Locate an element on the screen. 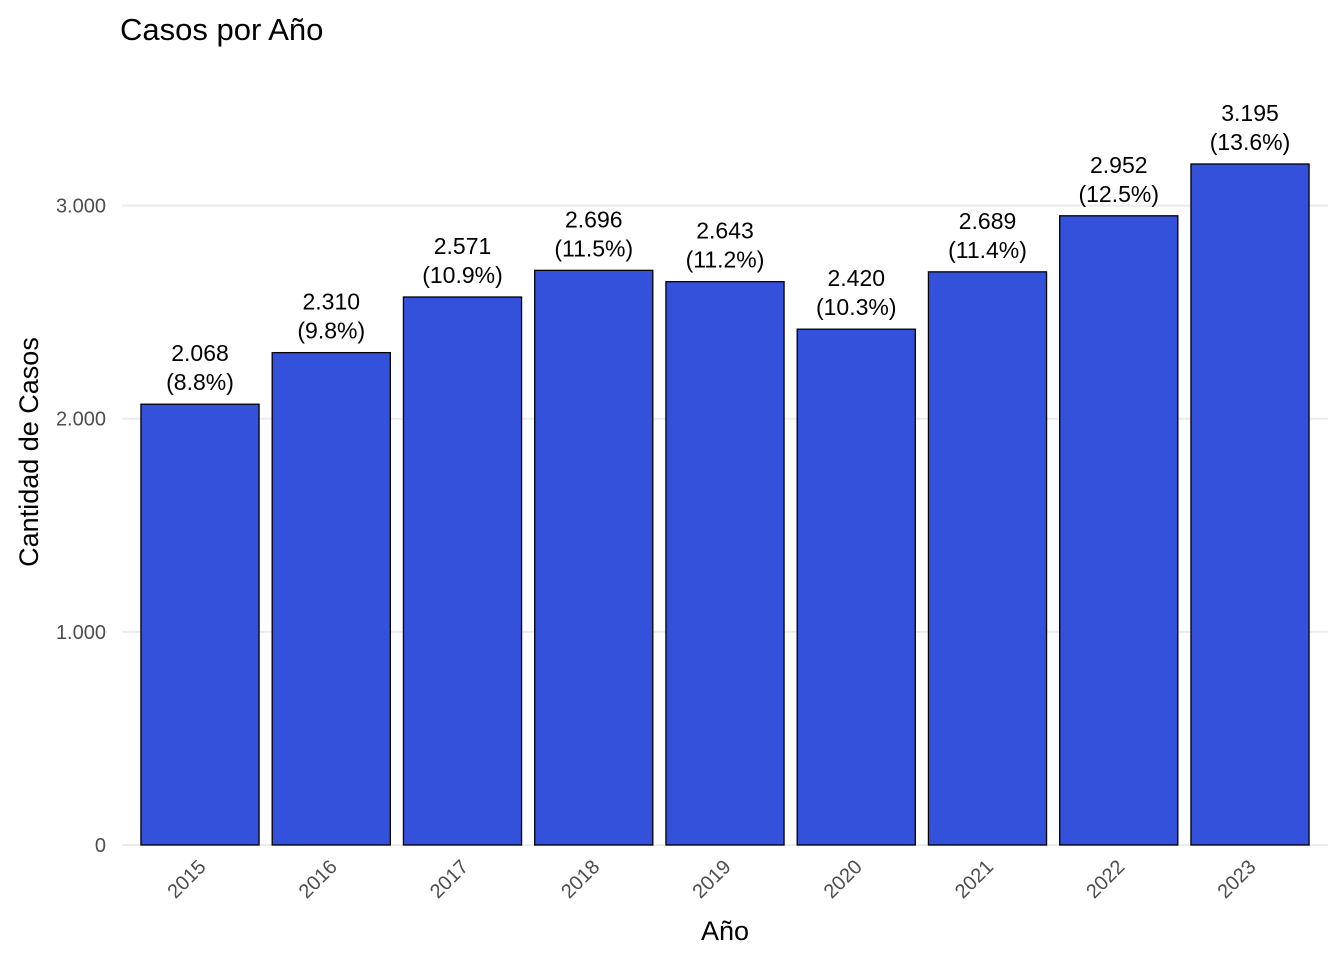 The image size is (1344, 960). bar-2020 is located at coordinates (856, 587).